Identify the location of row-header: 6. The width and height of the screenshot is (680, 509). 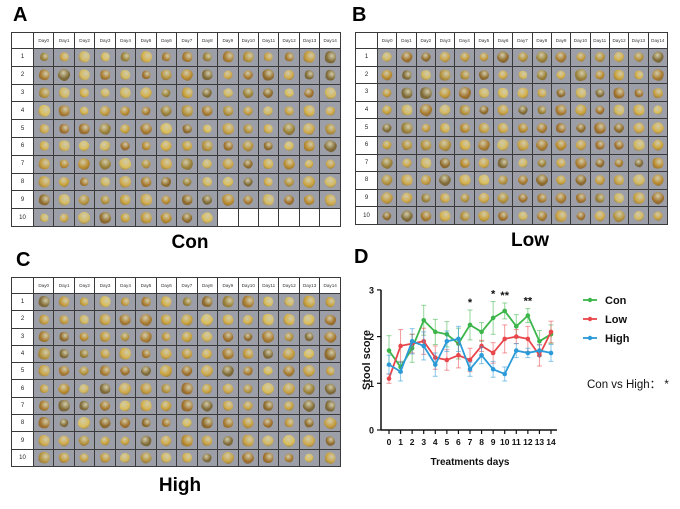
(22, 388).